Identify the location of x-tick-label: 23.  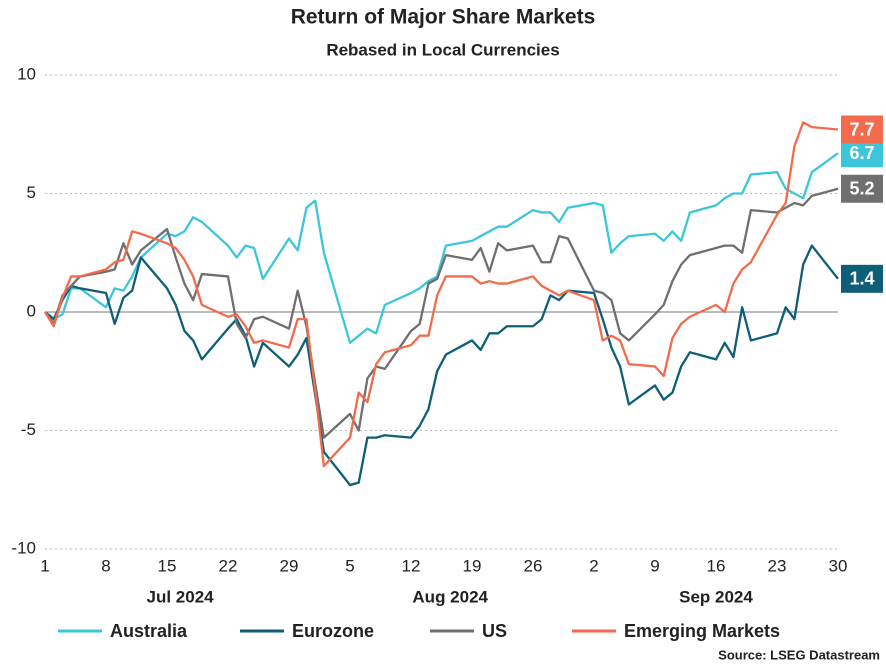
(777, 565).